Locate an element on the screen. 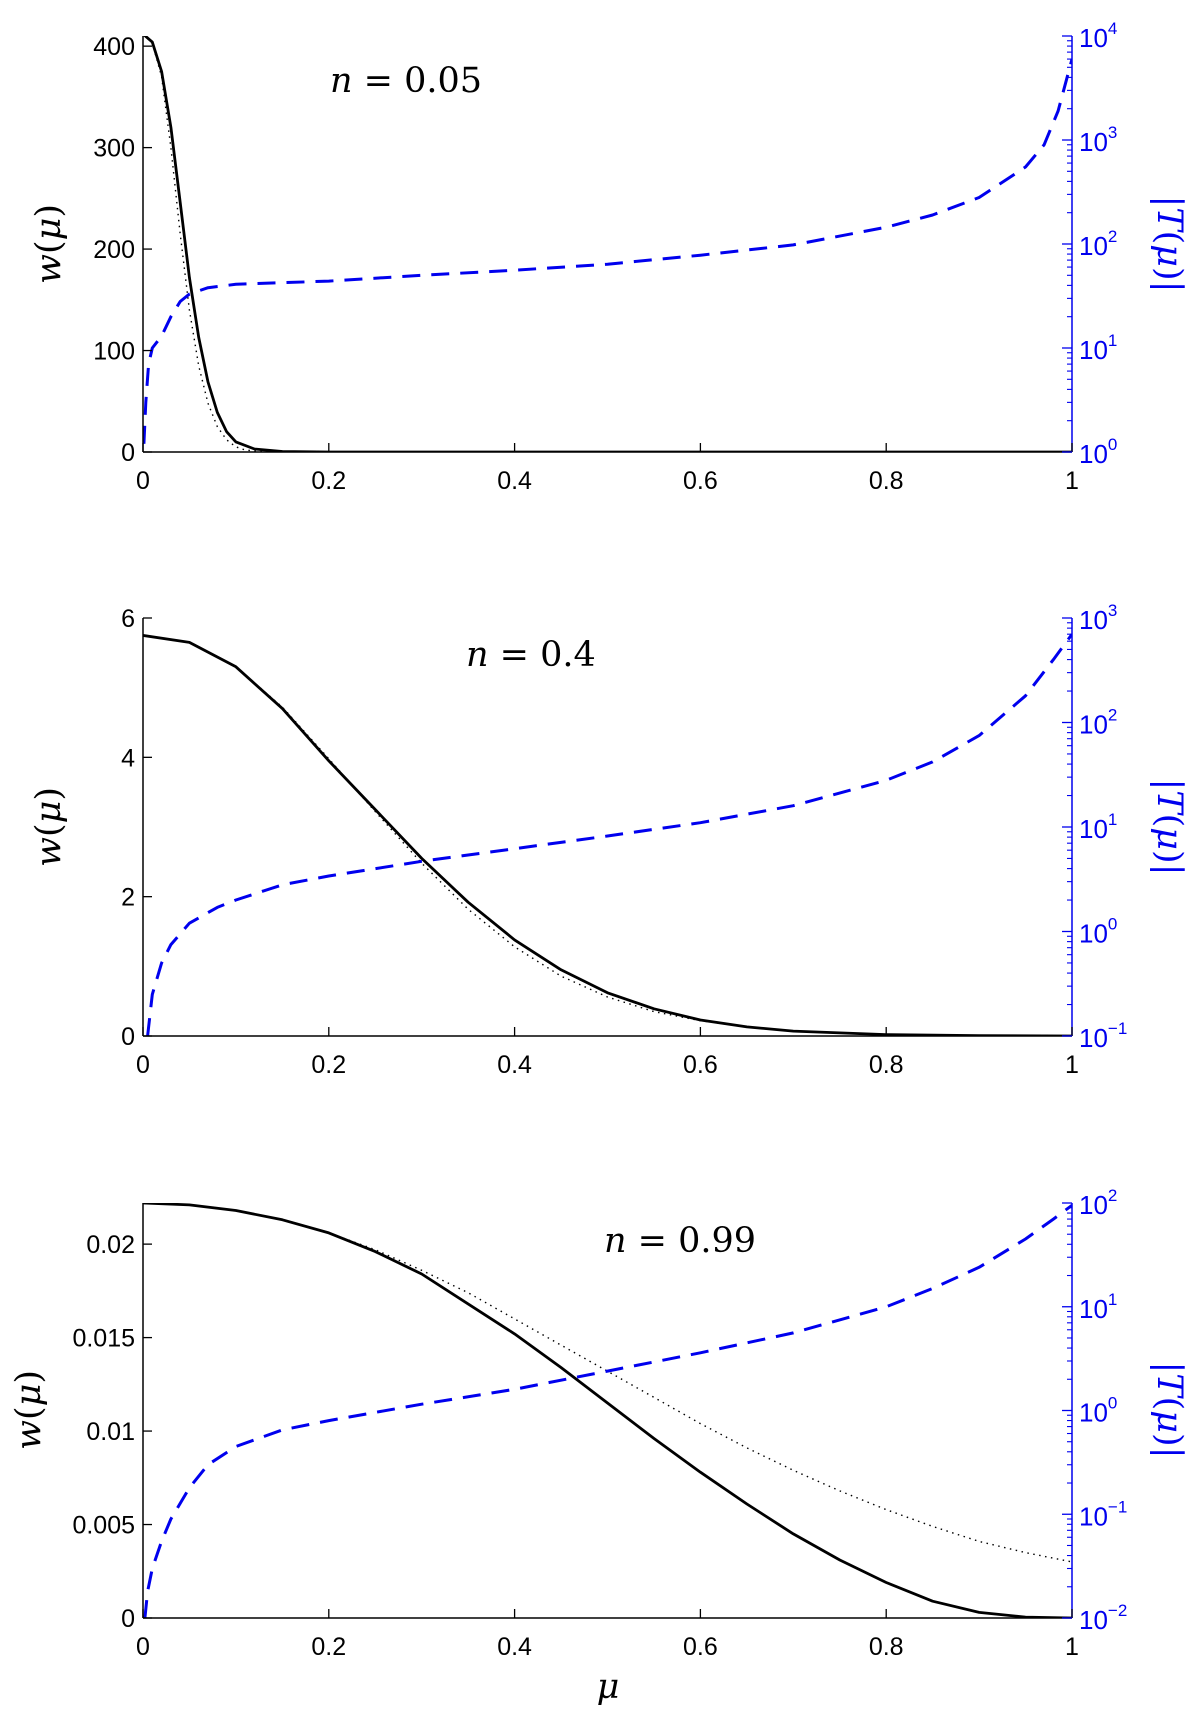 The height and width of the screenshot is (1710, 1200). p3-y-tick-label: 0.005 is located at coordinates (103, 1526).